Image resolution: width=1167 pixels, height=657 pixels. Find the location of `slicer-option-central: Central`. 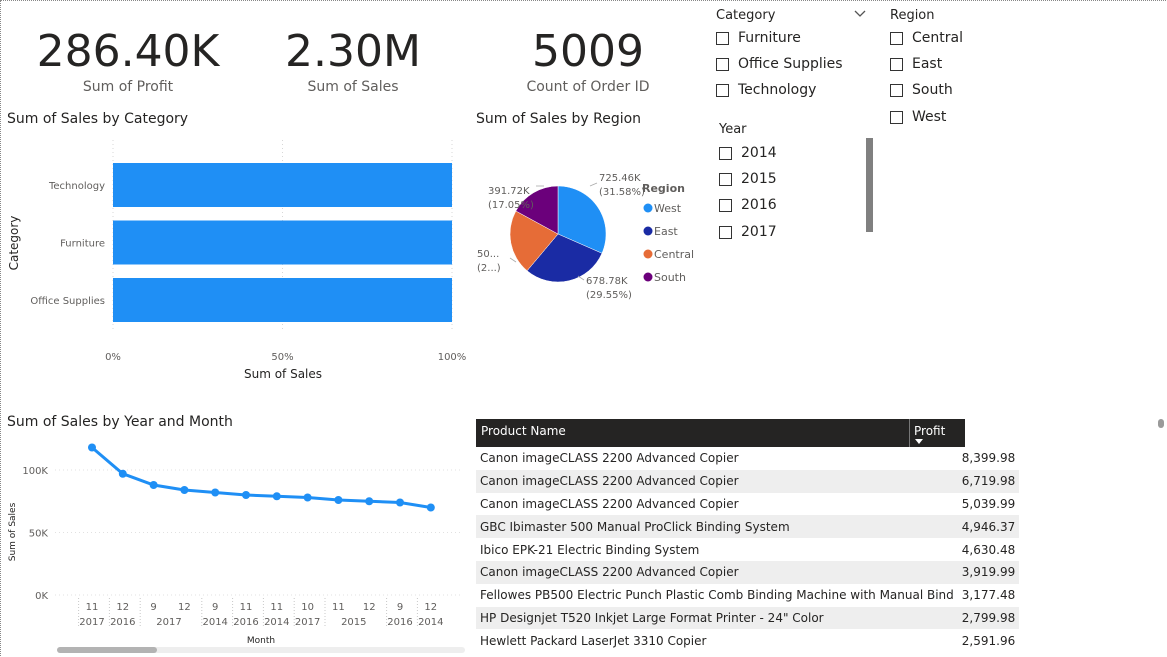

slicer-option-central: Central is located at coordinates (926, 38).